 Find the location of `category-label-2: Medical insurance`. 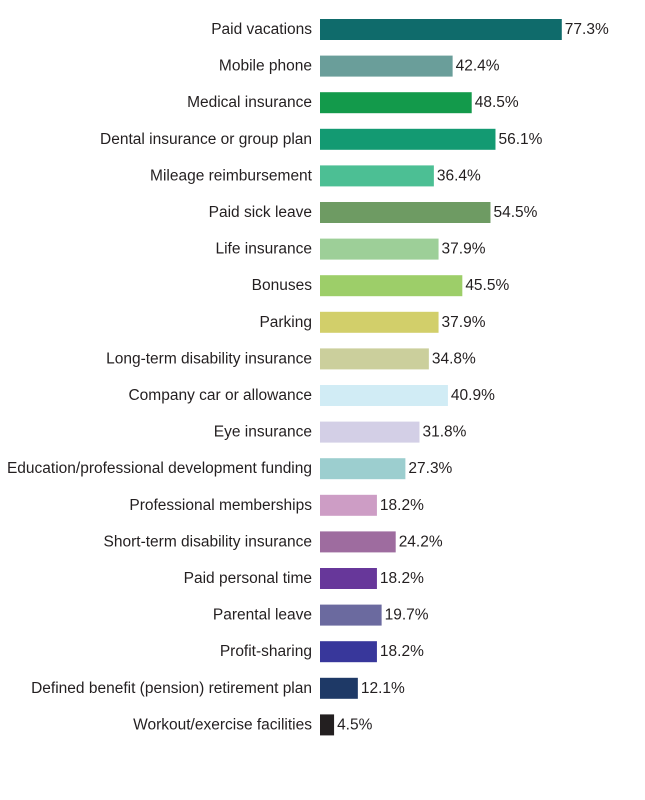

category-label-2: Medical insurance is located at coordinates (249, 102).